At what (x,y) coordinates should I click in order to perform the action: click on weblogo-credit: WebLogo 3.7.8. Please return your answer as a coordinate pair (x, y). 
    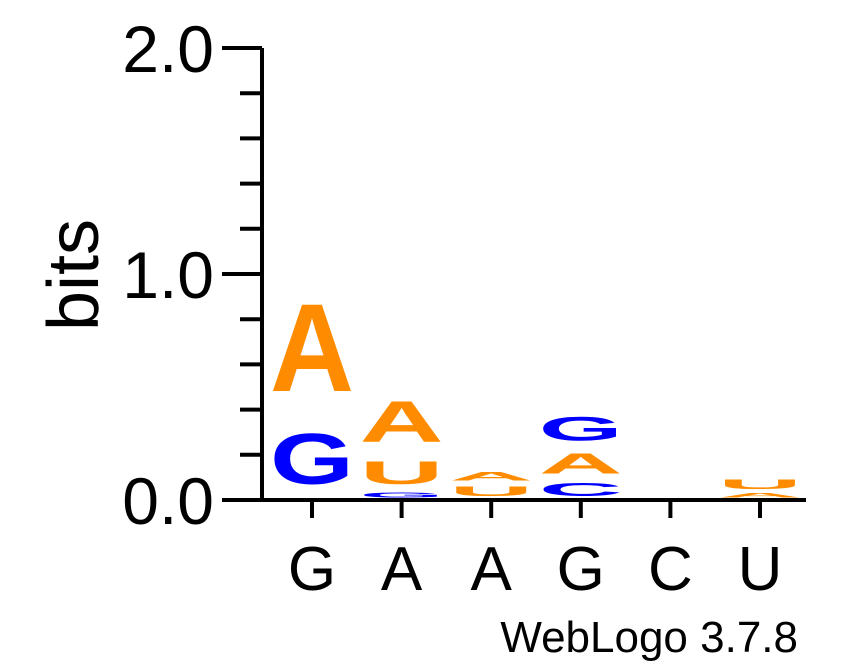
    Looking at the image, I should click on (649, 637).